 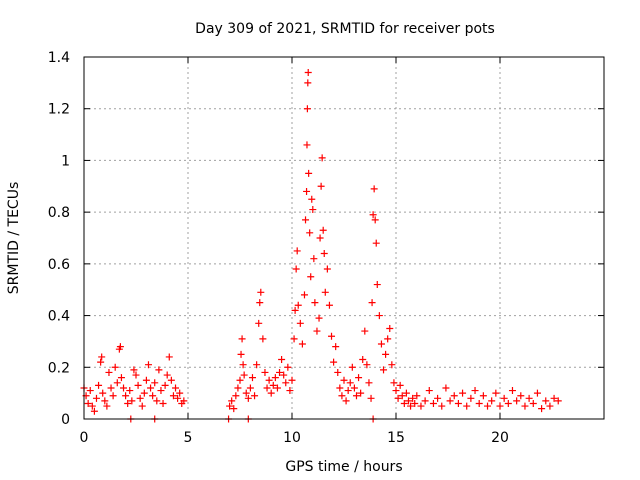 I want to click on y-tick-label: 1.2, so click(x=59, y=110).